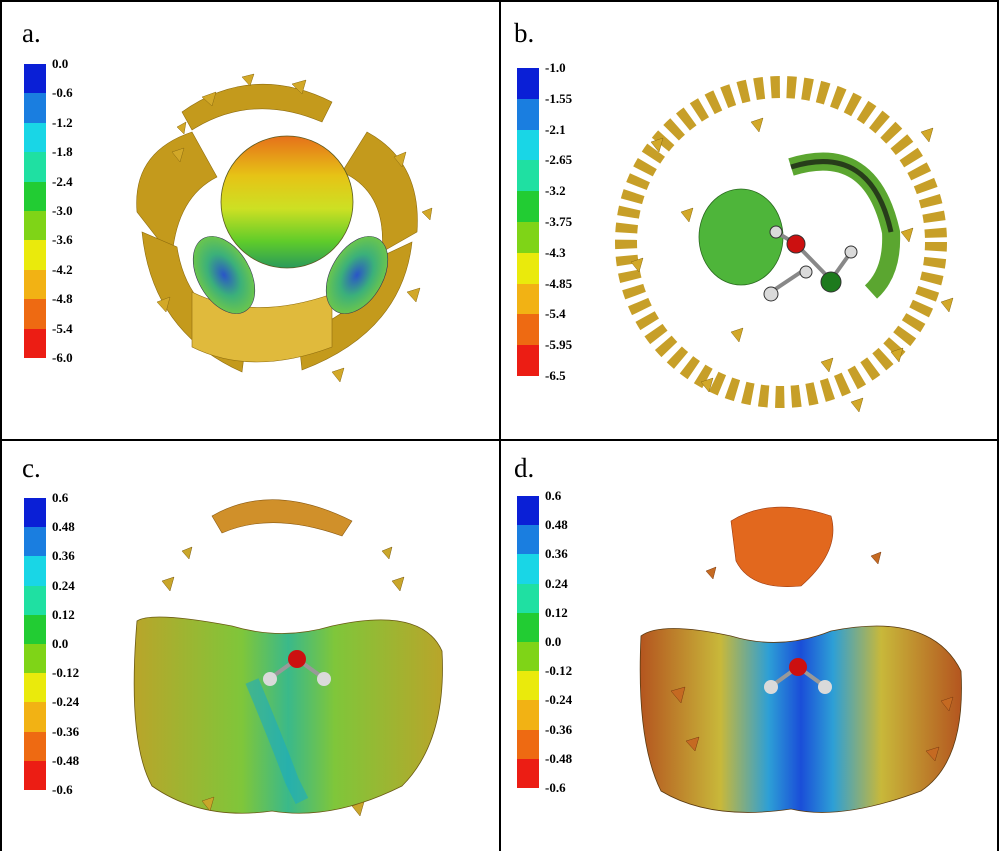  What do you see at coordinates (559, 345) in the screenshot?
I see `colorbar-tick-label: -5.95` at bounding box center [559, 345].